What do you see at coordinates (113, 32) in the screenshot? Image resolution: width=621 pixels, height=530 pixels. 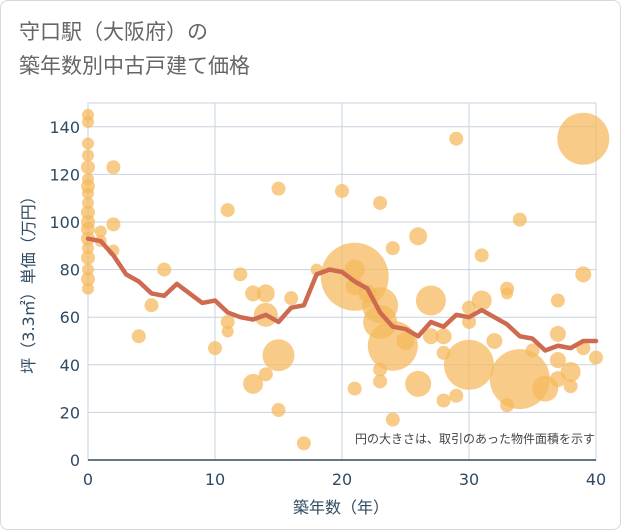 I see `title-line-1: 守口駅（大阪府）の` at bounding box center [113, 32].